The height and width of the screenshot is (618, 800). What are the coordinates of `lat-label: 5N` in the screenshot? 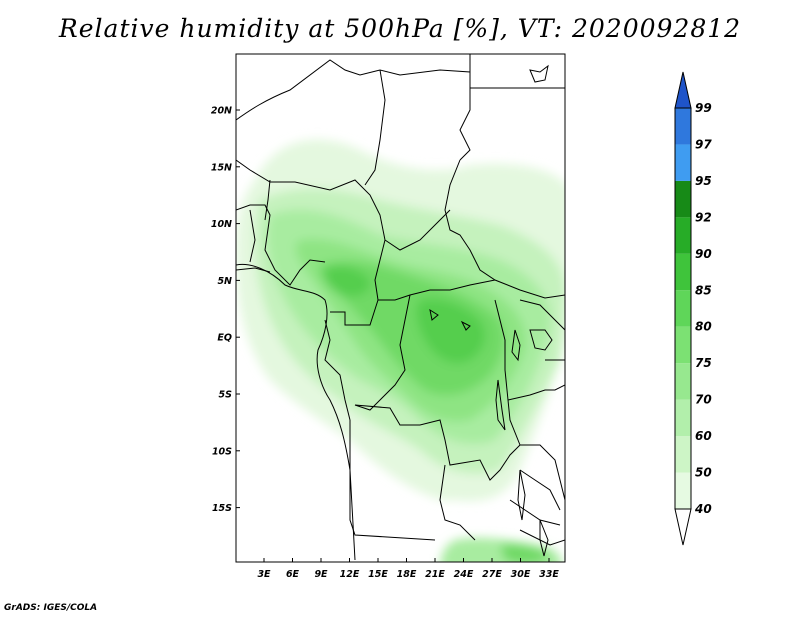 It's located at (224, 281).